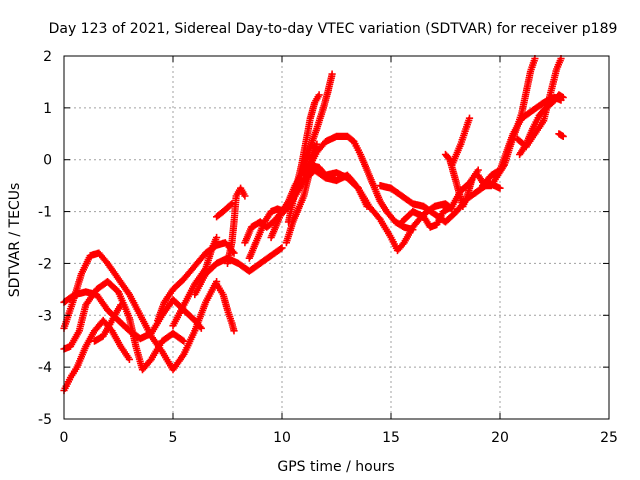 Image resolution: width=640 pixels, height=480 pixels. What do you see at coordinates (45, 368) in the screenshot?
I see `y-tick-label: -4` at bounding box center [45, 368].